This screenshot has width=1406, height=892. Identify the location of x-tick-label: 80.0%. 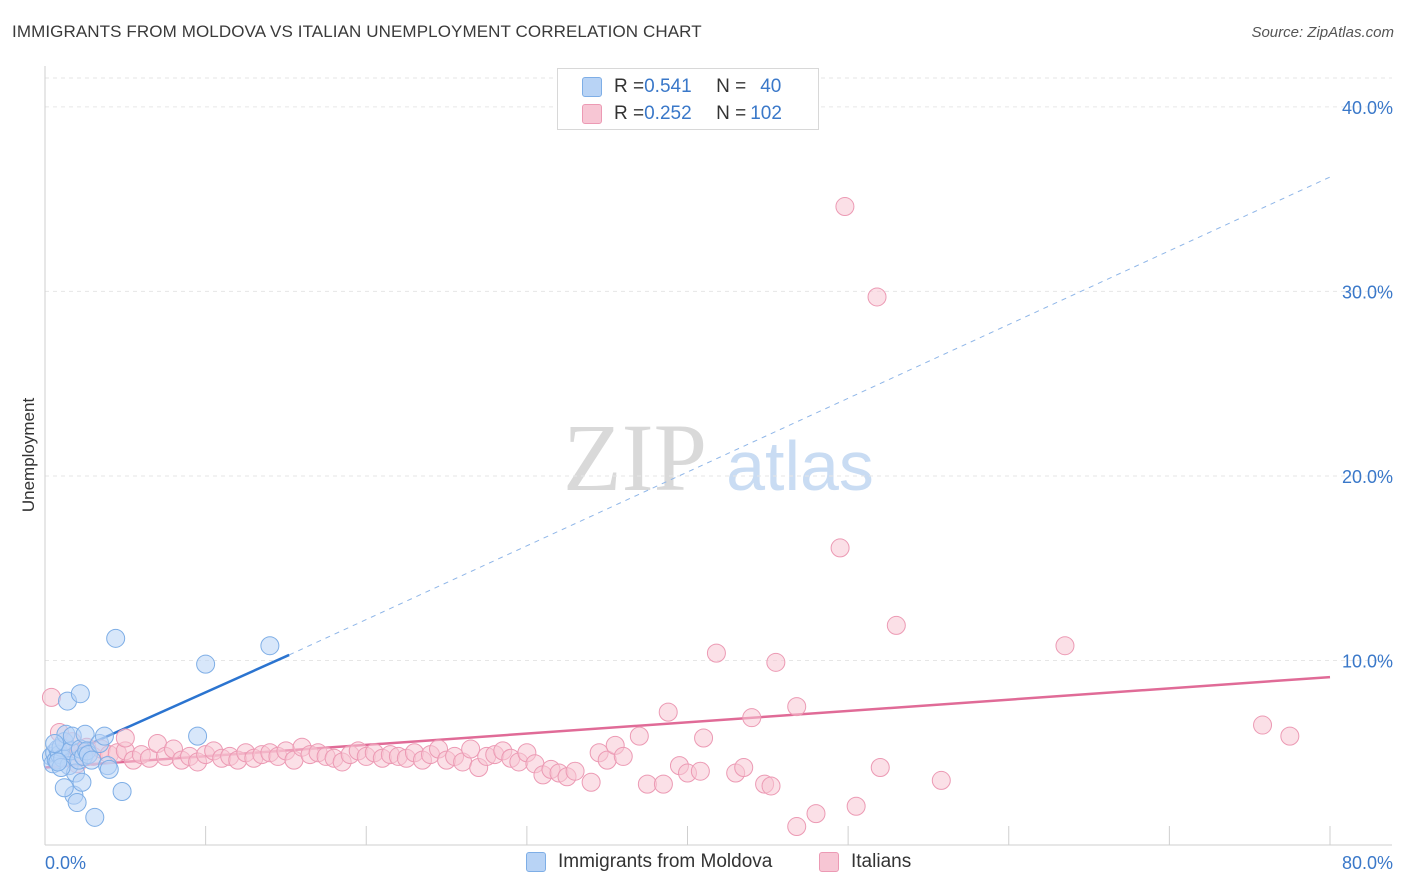
(1367, 863).